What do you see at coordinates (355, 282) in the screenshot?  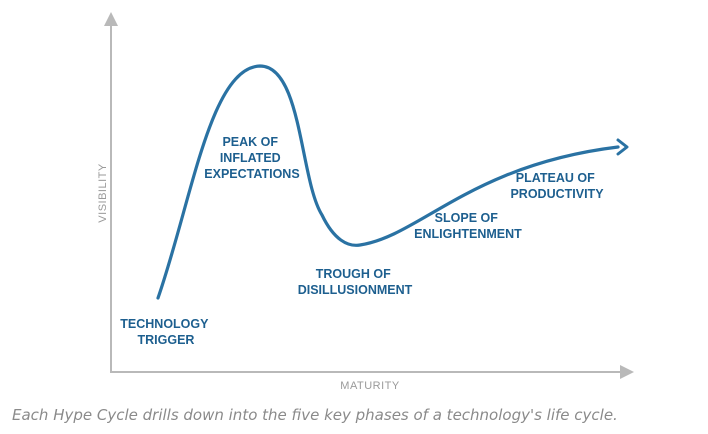 I see `phase-trough-of-disillusionment: TROUGH OF DISILLUSIONMENT` at bounding box center [355, 282].